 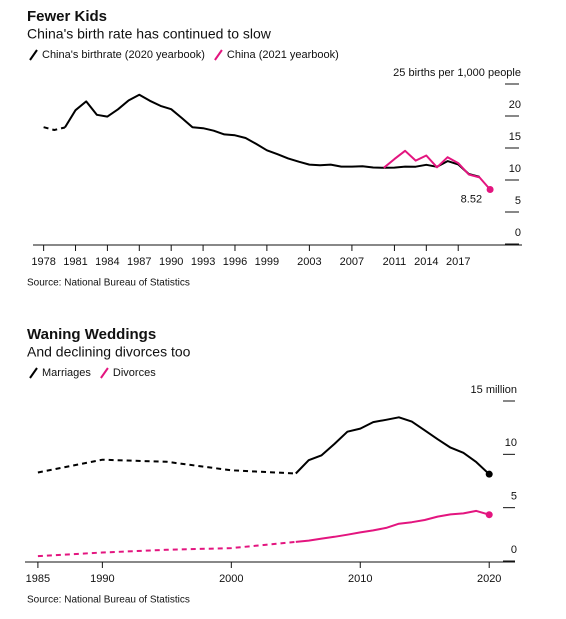 What do you see at coordinates (235, 262) in the screenshot?
I see `x-tick-label: 1996` at bounding box center [235, 262].